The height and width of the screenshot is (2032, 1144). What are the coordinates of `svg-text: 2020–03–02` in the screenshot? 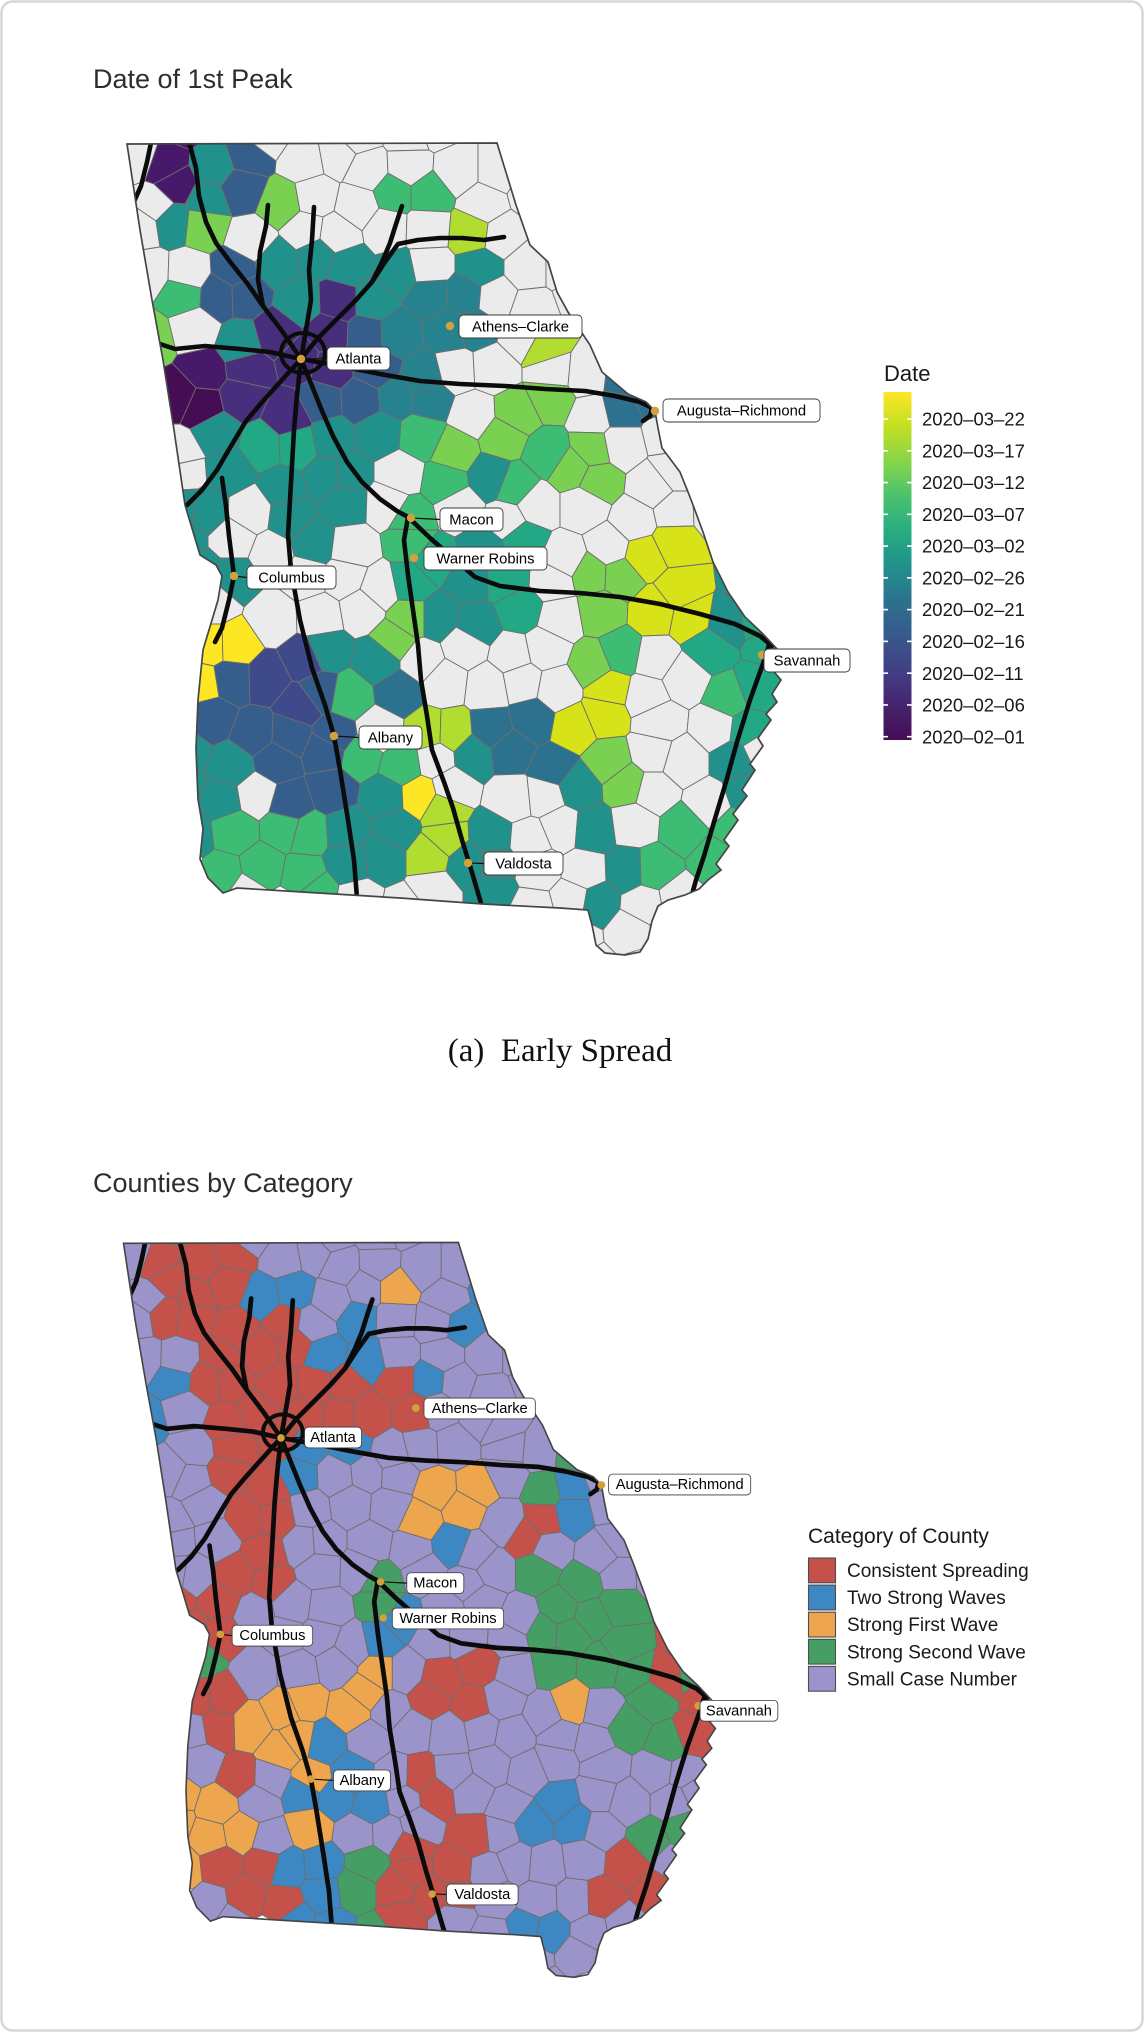 It's located at (973, 546).